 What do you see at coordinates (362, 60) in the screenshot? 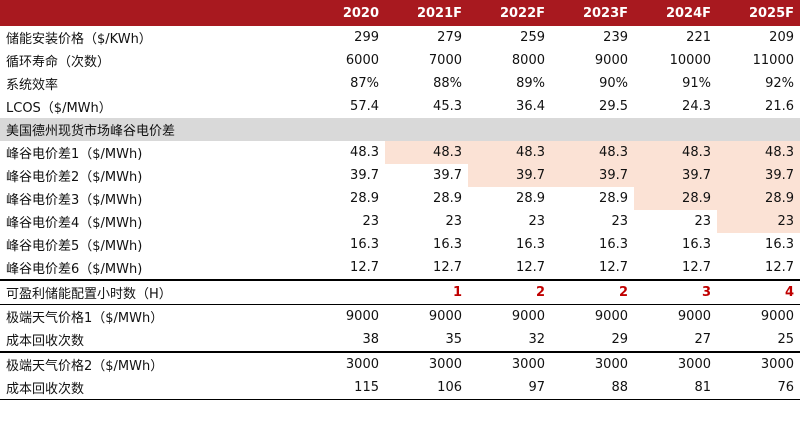
I see `value-cell: 6000` at bounding box center [362, 60].